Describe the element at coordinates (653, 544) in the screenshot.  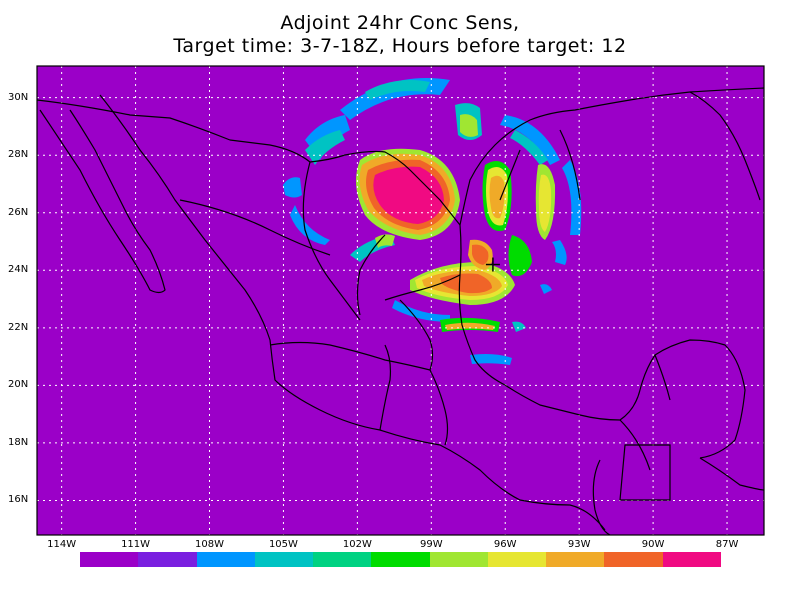
I see `lon-tick-label: 90W` at that location.